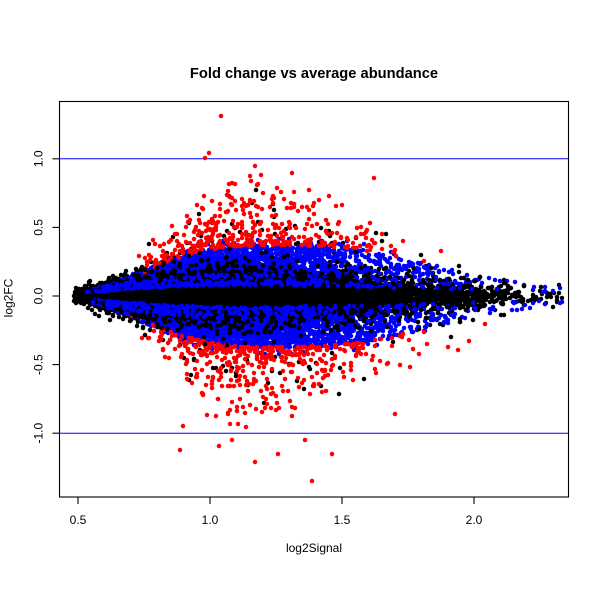  What do you see at coordinates (342, 520) in the screenshot?
I see `svg-text: 1.5` at bounding box center [342, 520].